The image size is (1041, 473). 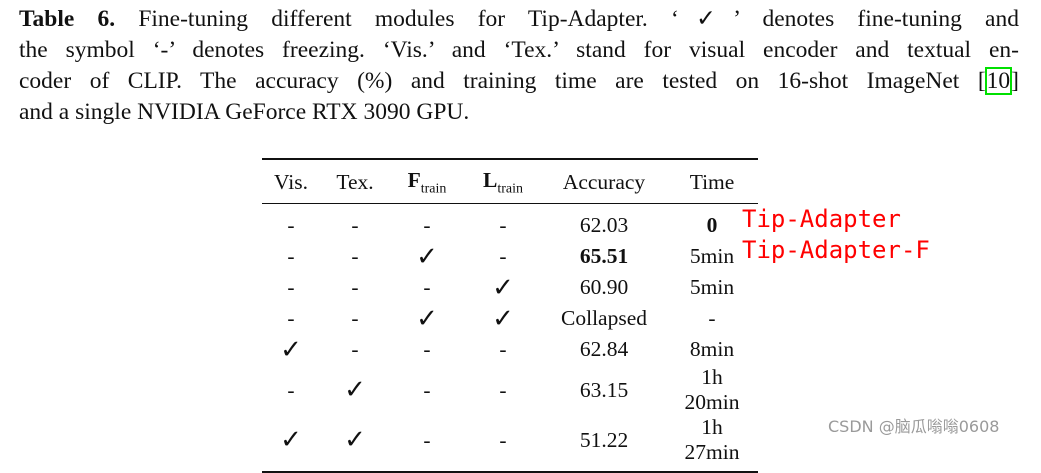 I want to click on header-l-train: Ltrain, so click(x=503, y=182).